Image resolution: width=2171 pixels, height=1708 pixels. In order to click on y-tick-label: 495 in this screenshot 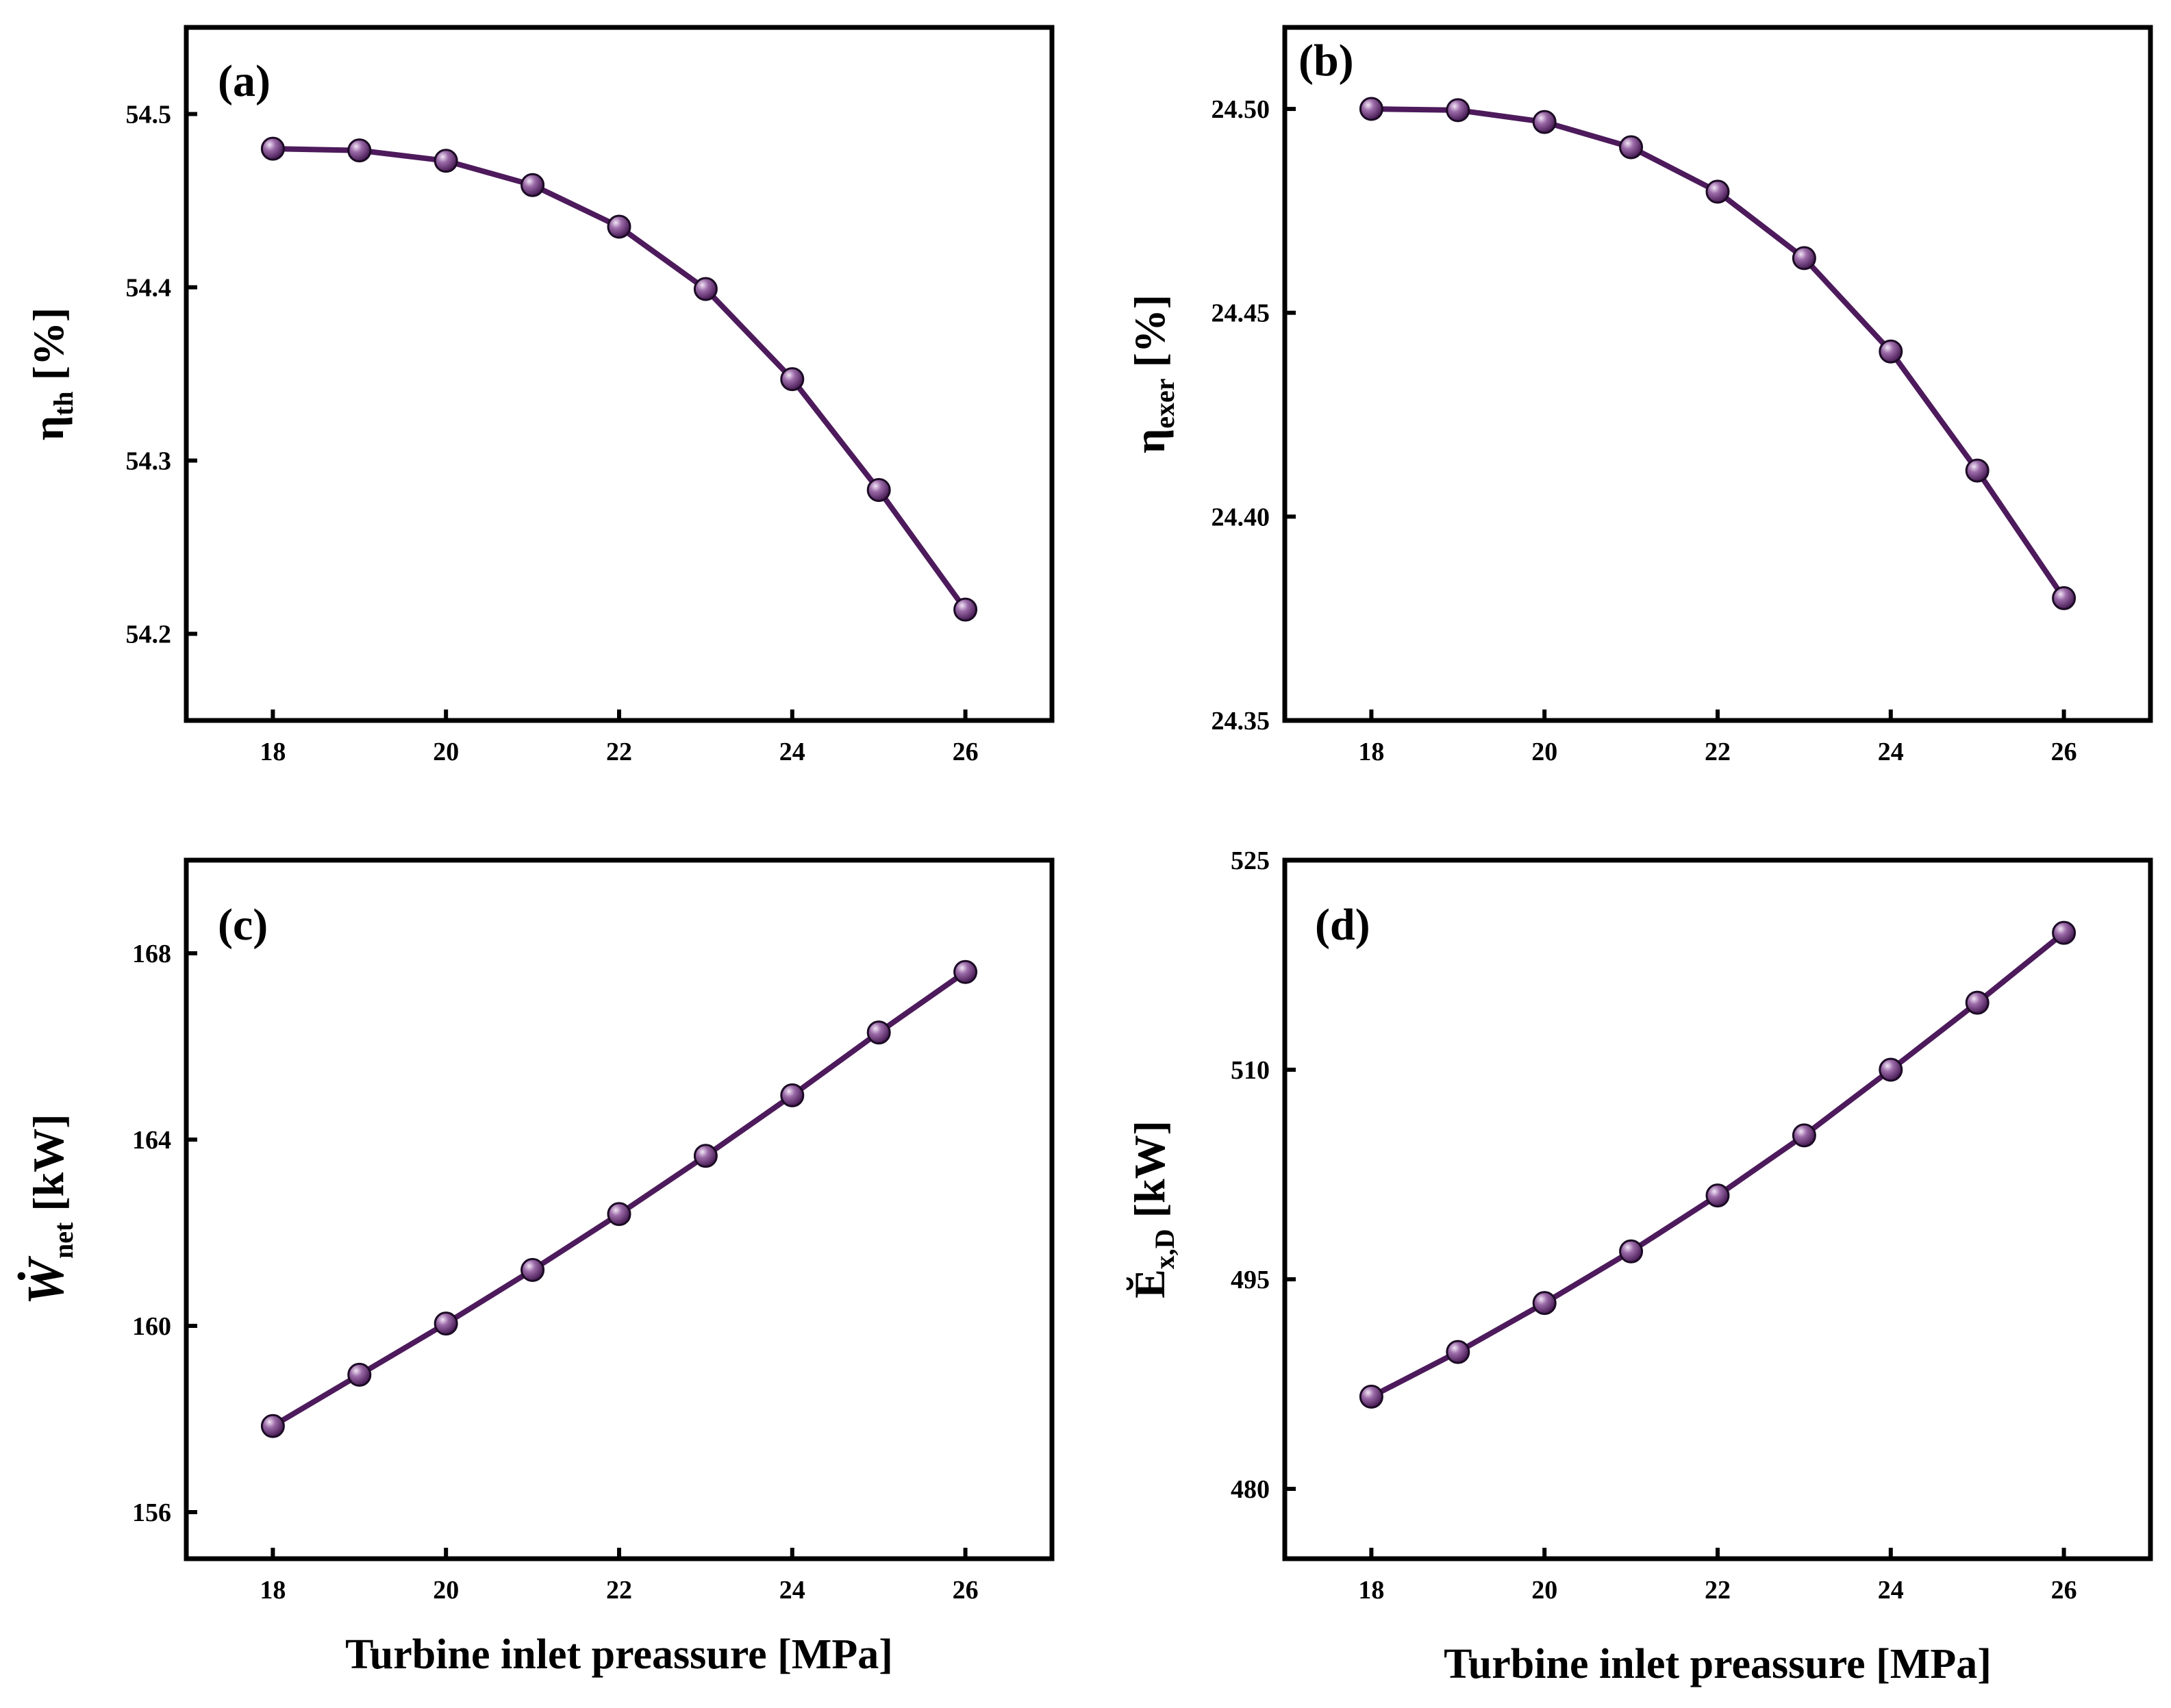, I will do `click(1250, 1280)`.